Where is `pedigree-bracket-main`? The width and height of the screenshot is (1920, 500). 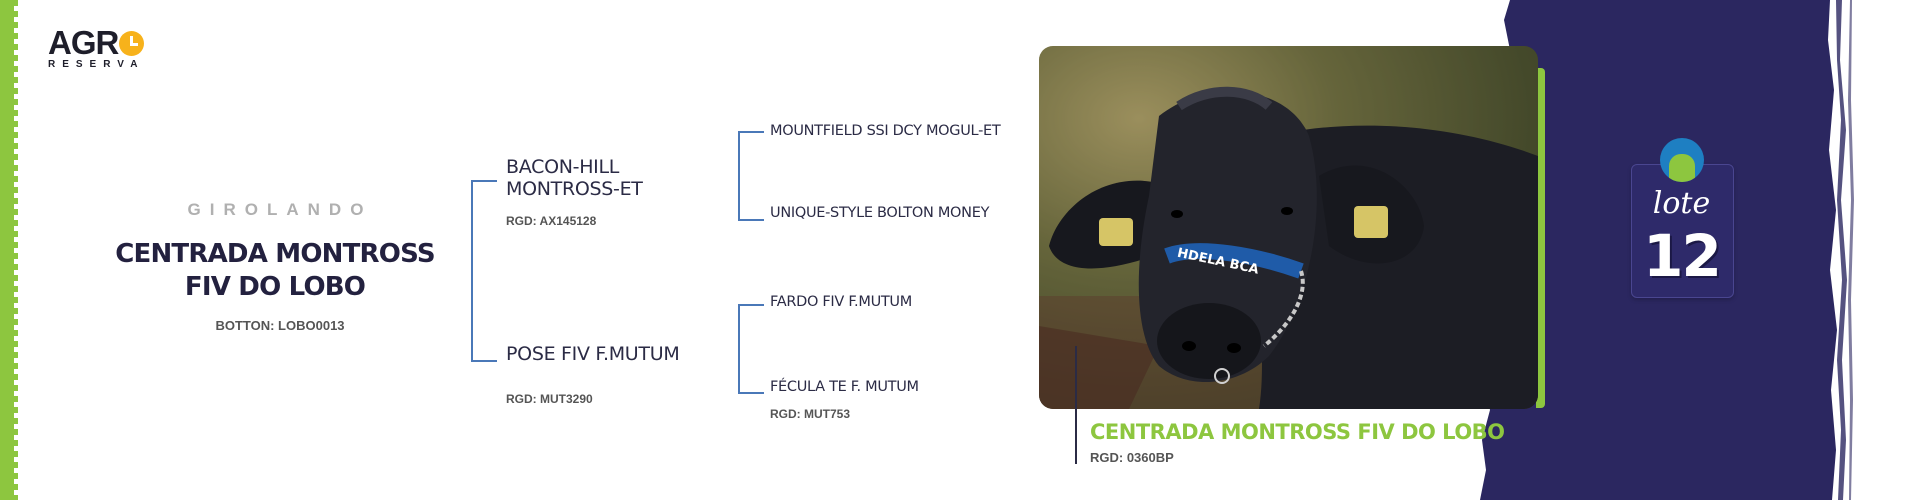 pedigree-bracket-main is located at coordinates (484, 271).